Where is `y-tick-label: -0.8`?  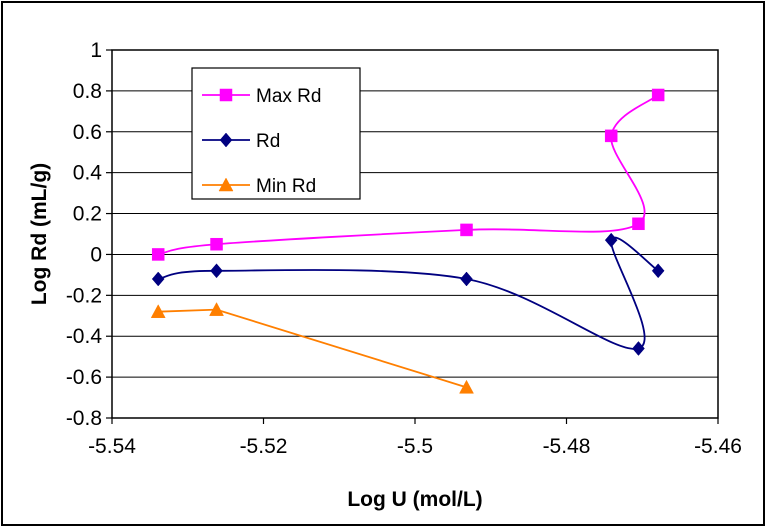
y-tick-label: -0.8 is located at coordinates (84, 418).